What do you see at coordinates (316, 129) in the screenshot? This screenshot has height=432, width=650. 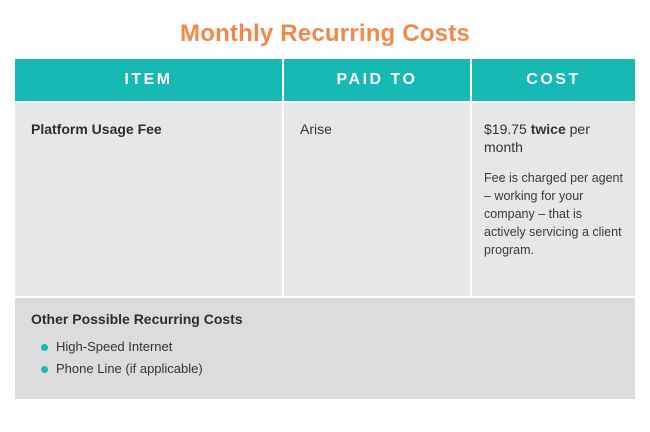 I see `paid-to-value: Arise` at bounding box center [316, 129].